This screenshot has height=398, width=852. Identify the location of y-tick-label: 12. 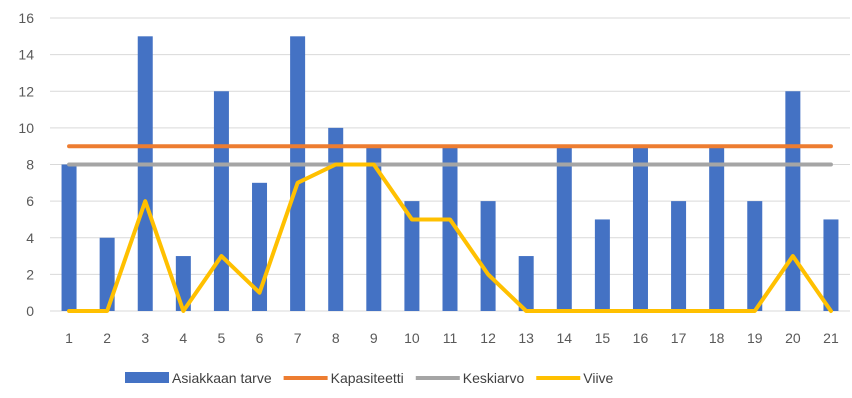
(26, 91).